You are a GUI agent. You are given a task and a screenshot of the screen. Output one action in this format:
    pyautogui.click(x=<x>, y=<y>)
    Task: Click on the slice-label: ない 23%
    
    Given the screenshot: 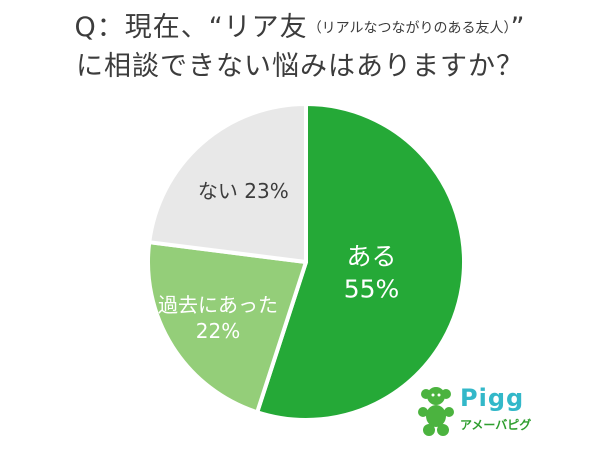 What is the action you would take?
    pyautogui.click(x=243, y=191)
    